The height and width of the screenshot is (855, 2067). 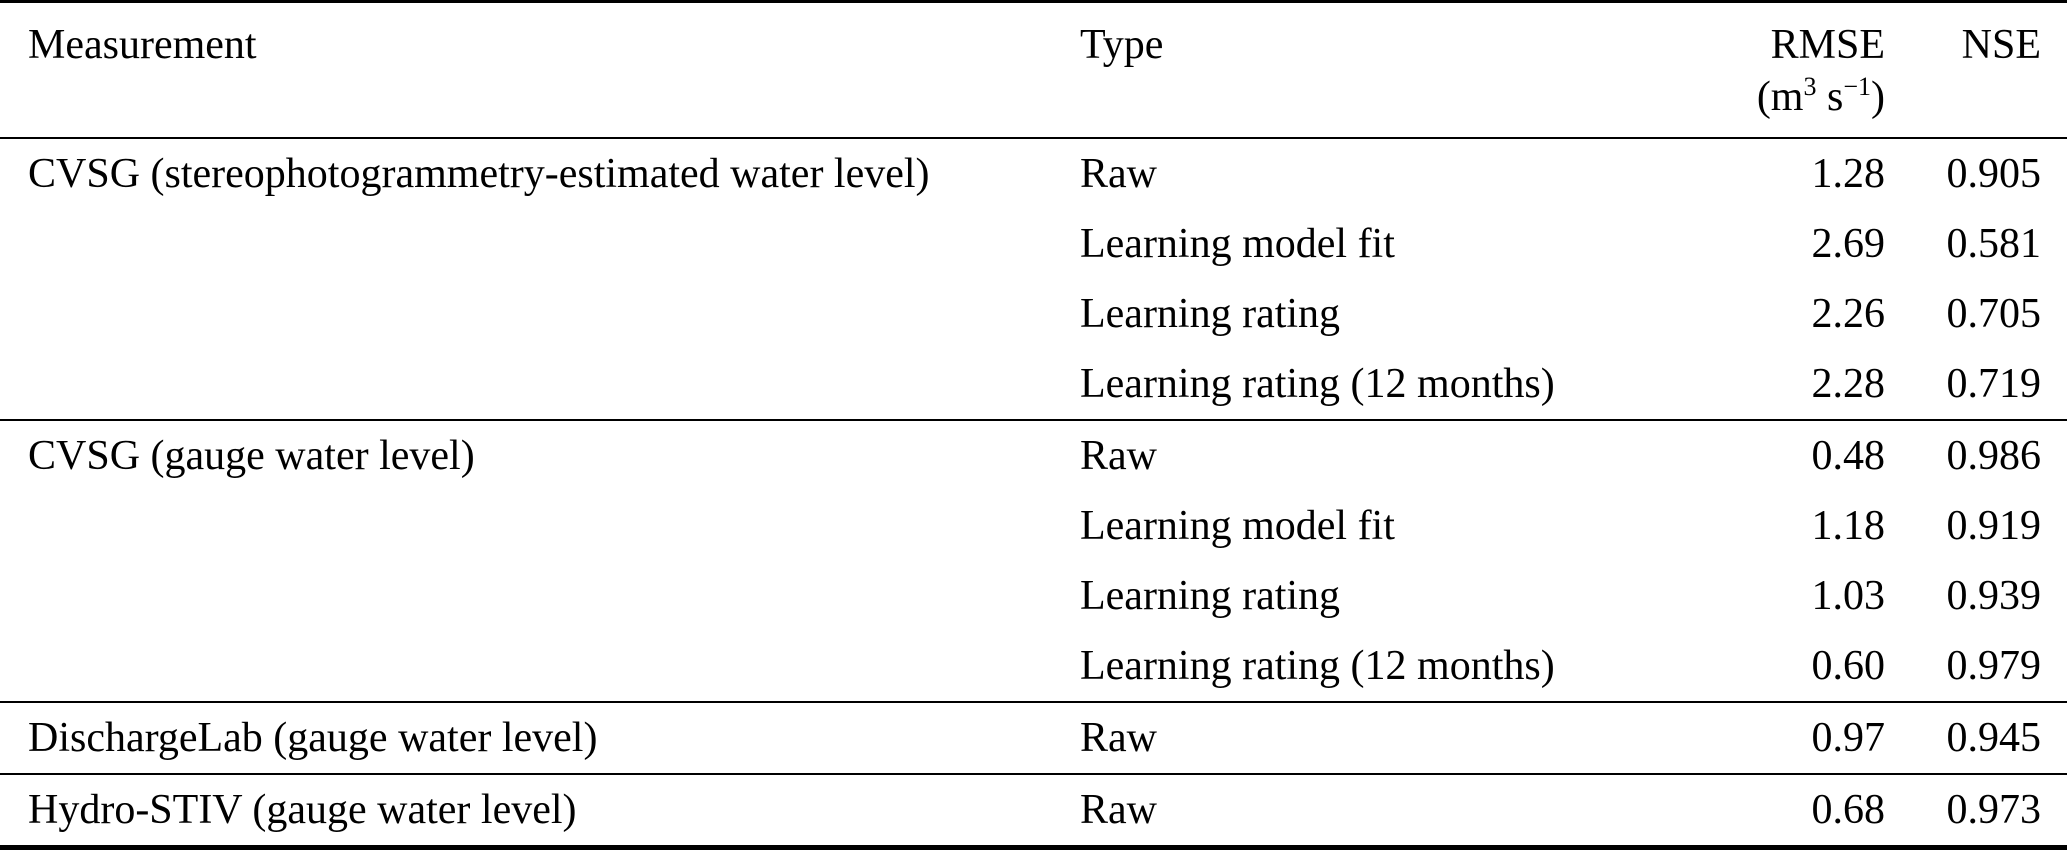 I want to click on table-row: Learning rating (12 months) 2.28 0.719, so click(x=1033, y=384).